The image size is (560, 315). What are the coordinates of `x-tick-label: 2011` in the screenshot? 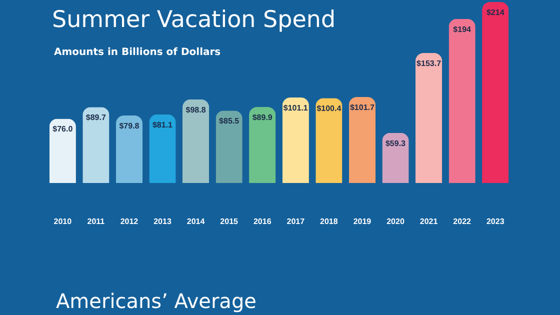 It's located at (96, 221).